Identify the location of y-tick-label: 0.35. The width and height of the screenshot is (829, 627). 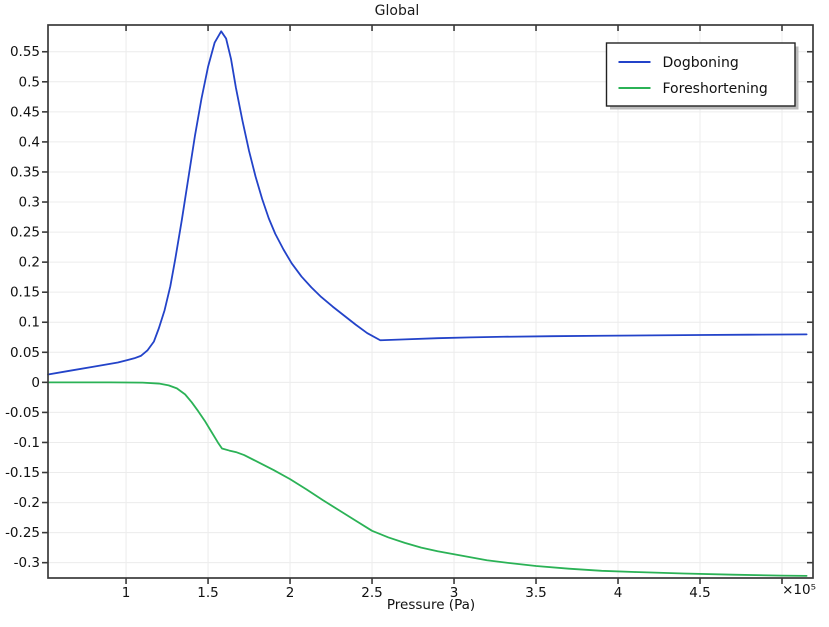
(25, 172).